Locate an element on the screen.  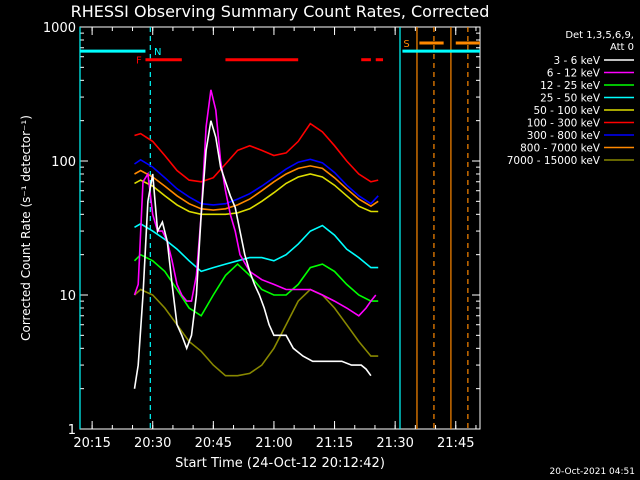
x-tick-label: 21:15 is located at coordinates (334, 443).